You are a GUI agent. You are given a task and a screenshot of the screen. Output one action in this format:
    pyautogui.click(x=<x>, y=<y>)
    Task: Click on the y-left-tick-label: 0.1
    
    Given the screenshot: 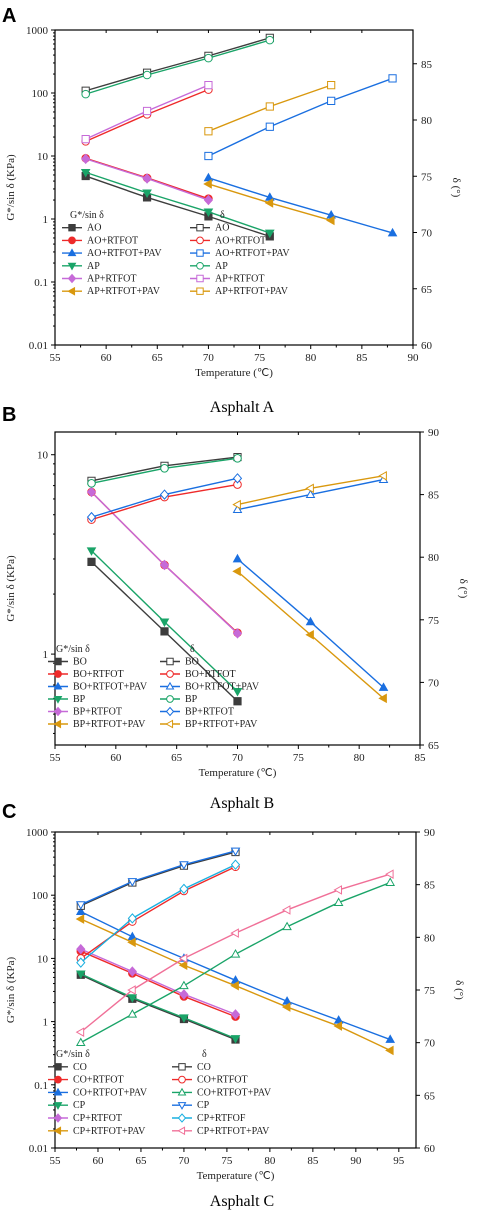 What is the action you would take?
    pyautogui.click(x=41, y=283)
    